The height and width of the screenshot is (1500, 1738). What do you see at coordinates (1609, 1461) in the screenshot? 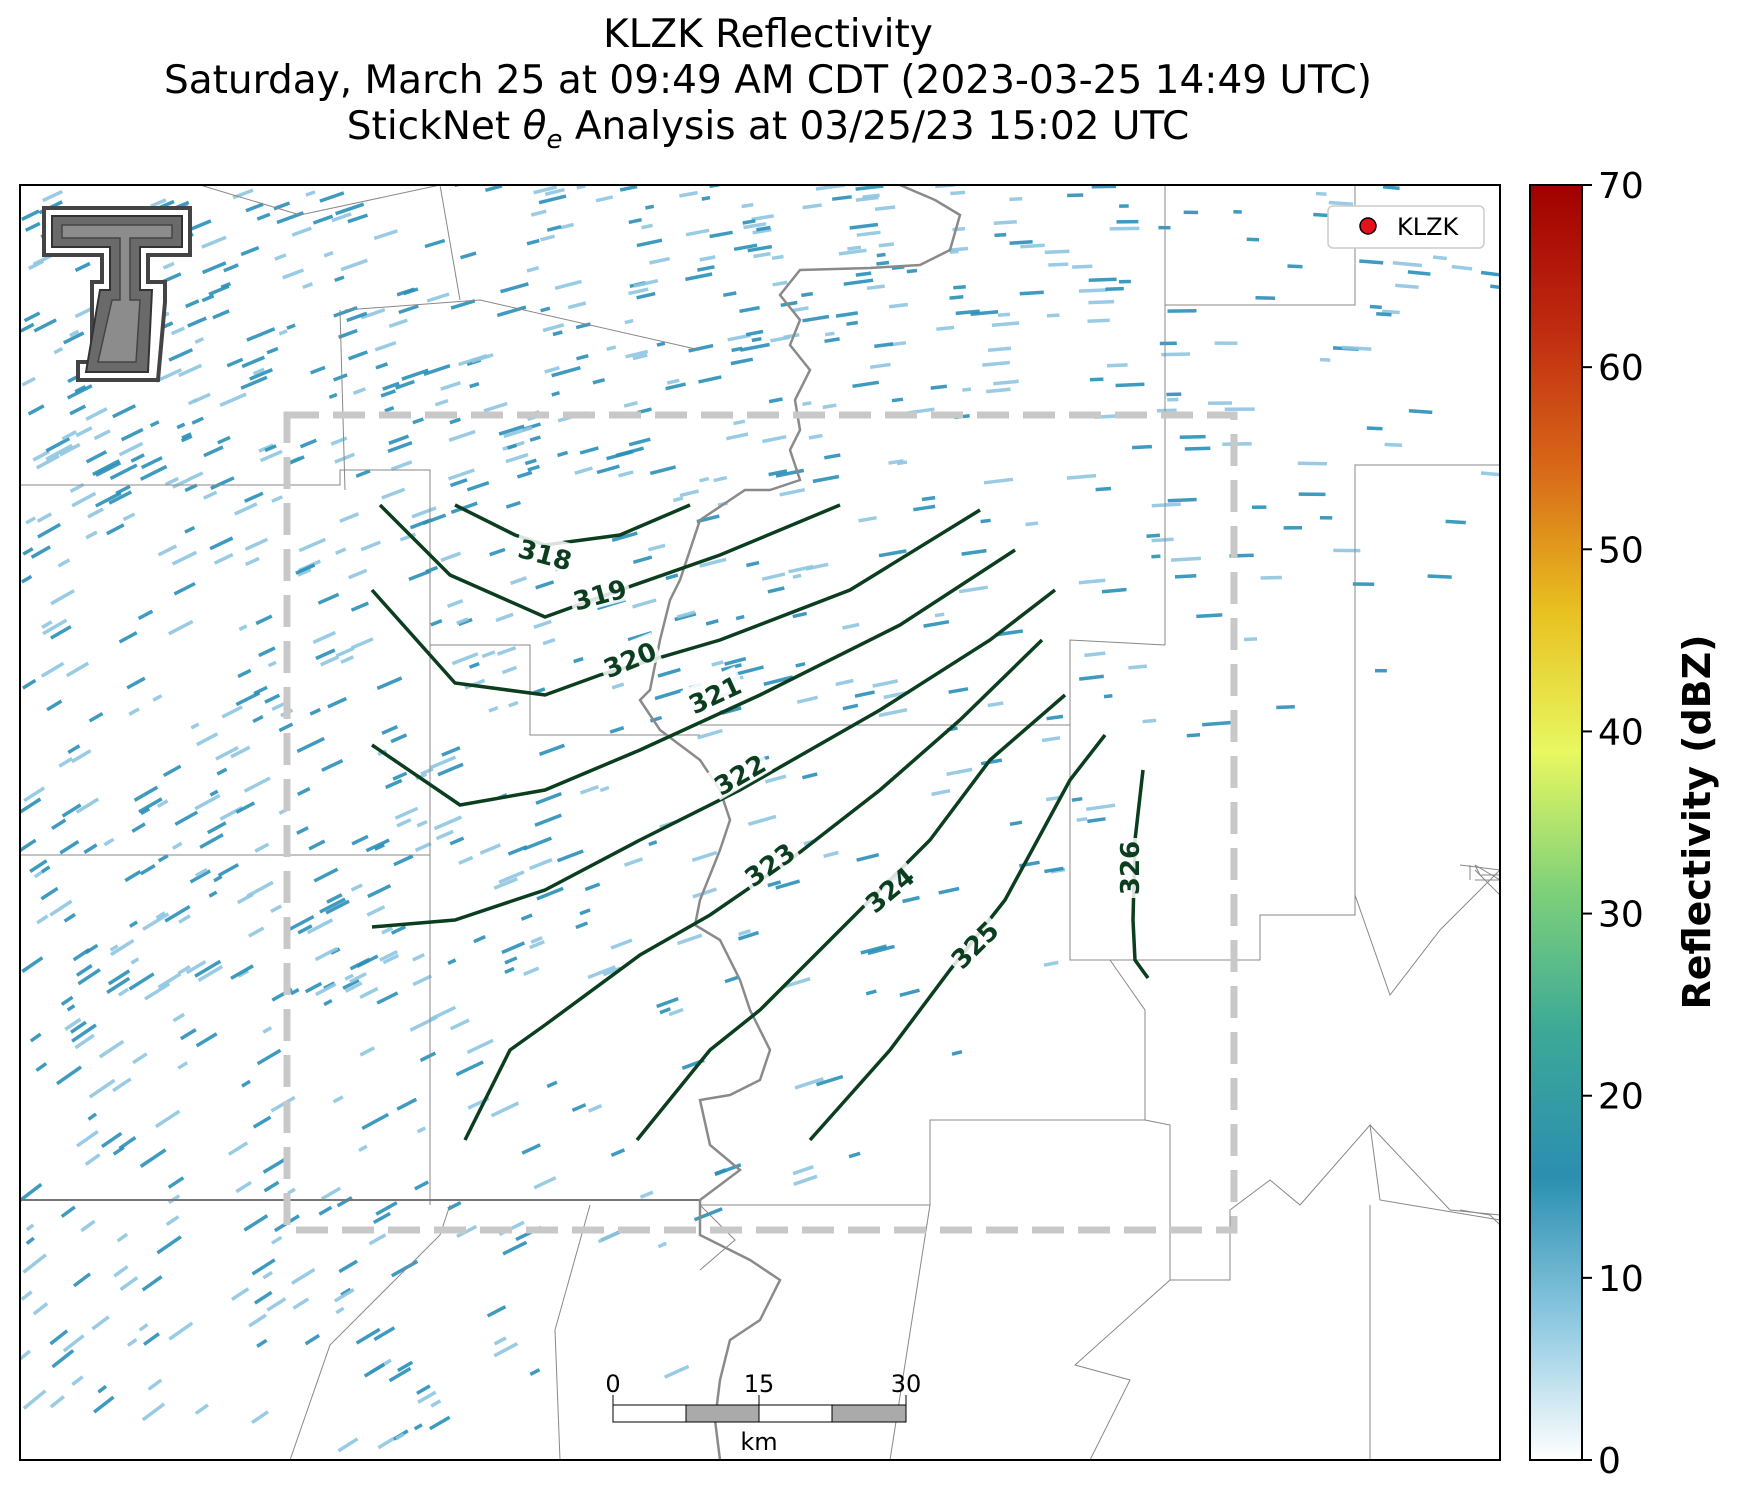
I see `colorbar-tick-0: 0` at bounding box center [1609, 1461].